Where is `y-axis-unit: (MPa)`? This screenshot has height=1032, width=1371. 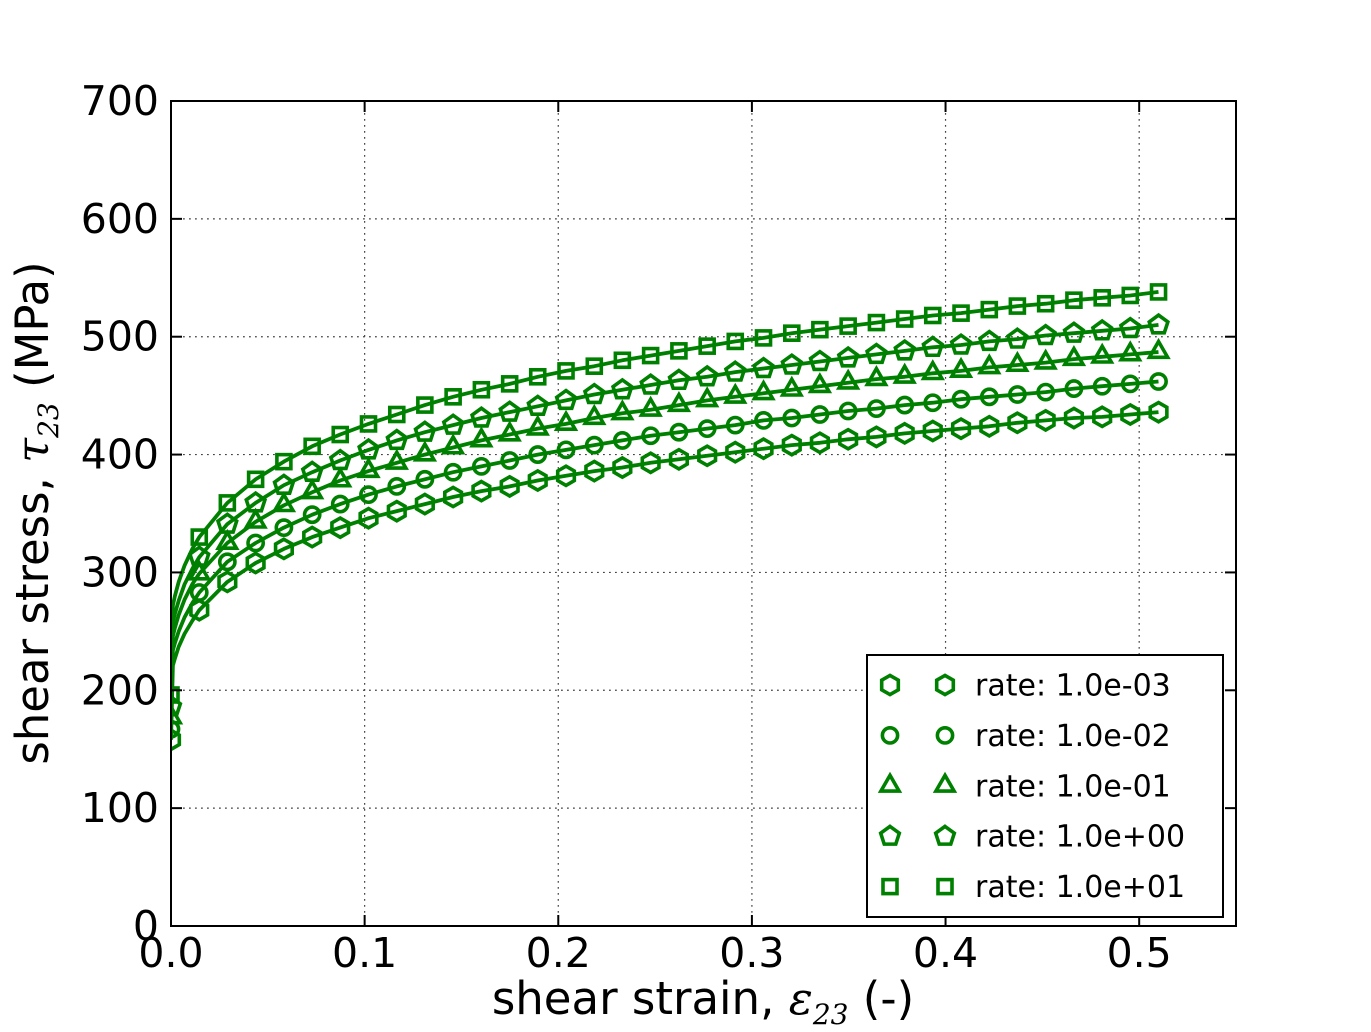
y-axis-unit: (MPa) is located at coordinates (32, 331).